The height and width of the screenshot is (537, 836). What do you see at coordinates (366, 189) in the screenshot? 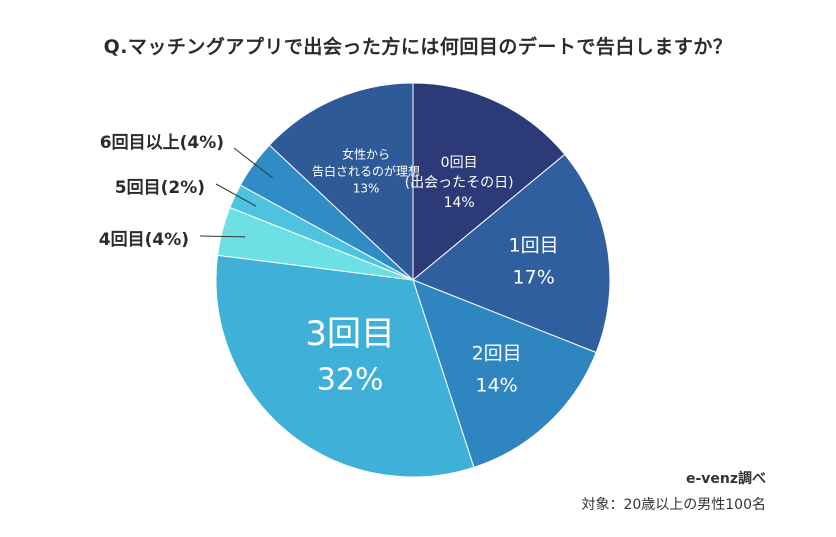
I see `slice-pct-label-7: 13%` at bounding box center [366, 189].